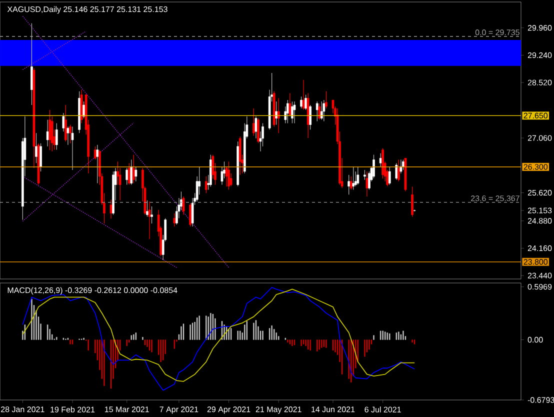  Describe the element at coordinates (87, 10) in the screenshot. I see `chart-title: XAGUSD,Daily 25.146 25.177 25.131 25.153` at that location.